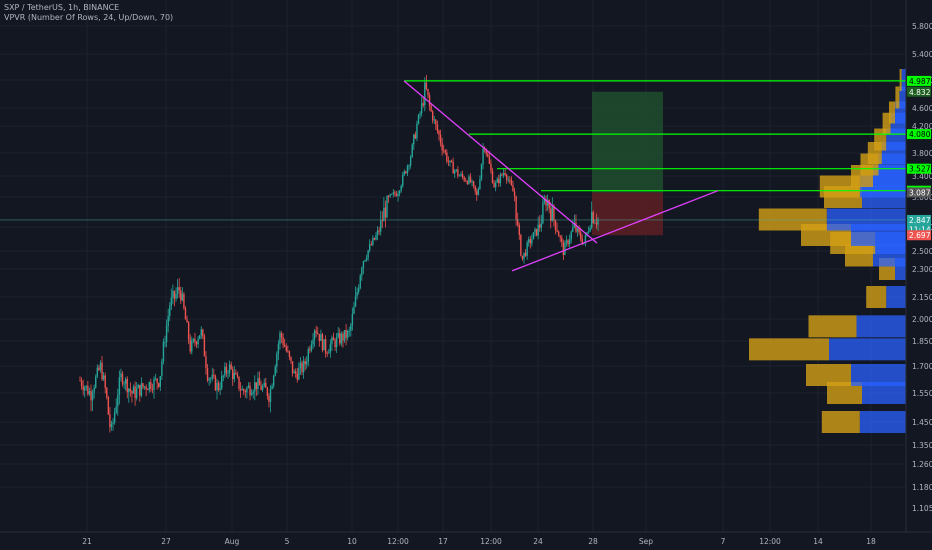  I want to click on y-tick-label: 2.150, so click(922, 297).